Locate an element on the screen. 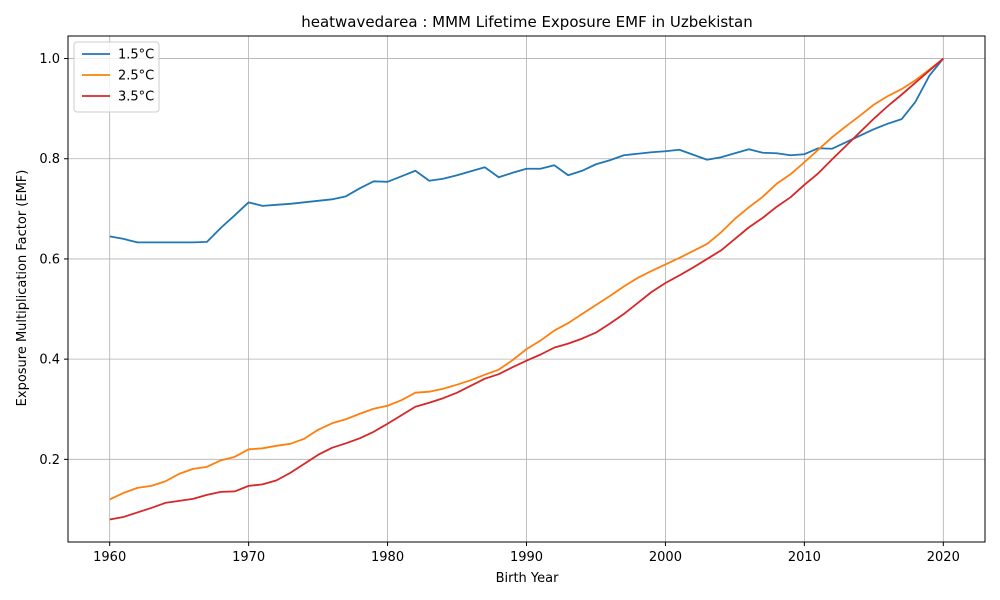  y-axis: 0.2 0.4 0.6 0.8 1.0 is located at coordinates (53, 260).